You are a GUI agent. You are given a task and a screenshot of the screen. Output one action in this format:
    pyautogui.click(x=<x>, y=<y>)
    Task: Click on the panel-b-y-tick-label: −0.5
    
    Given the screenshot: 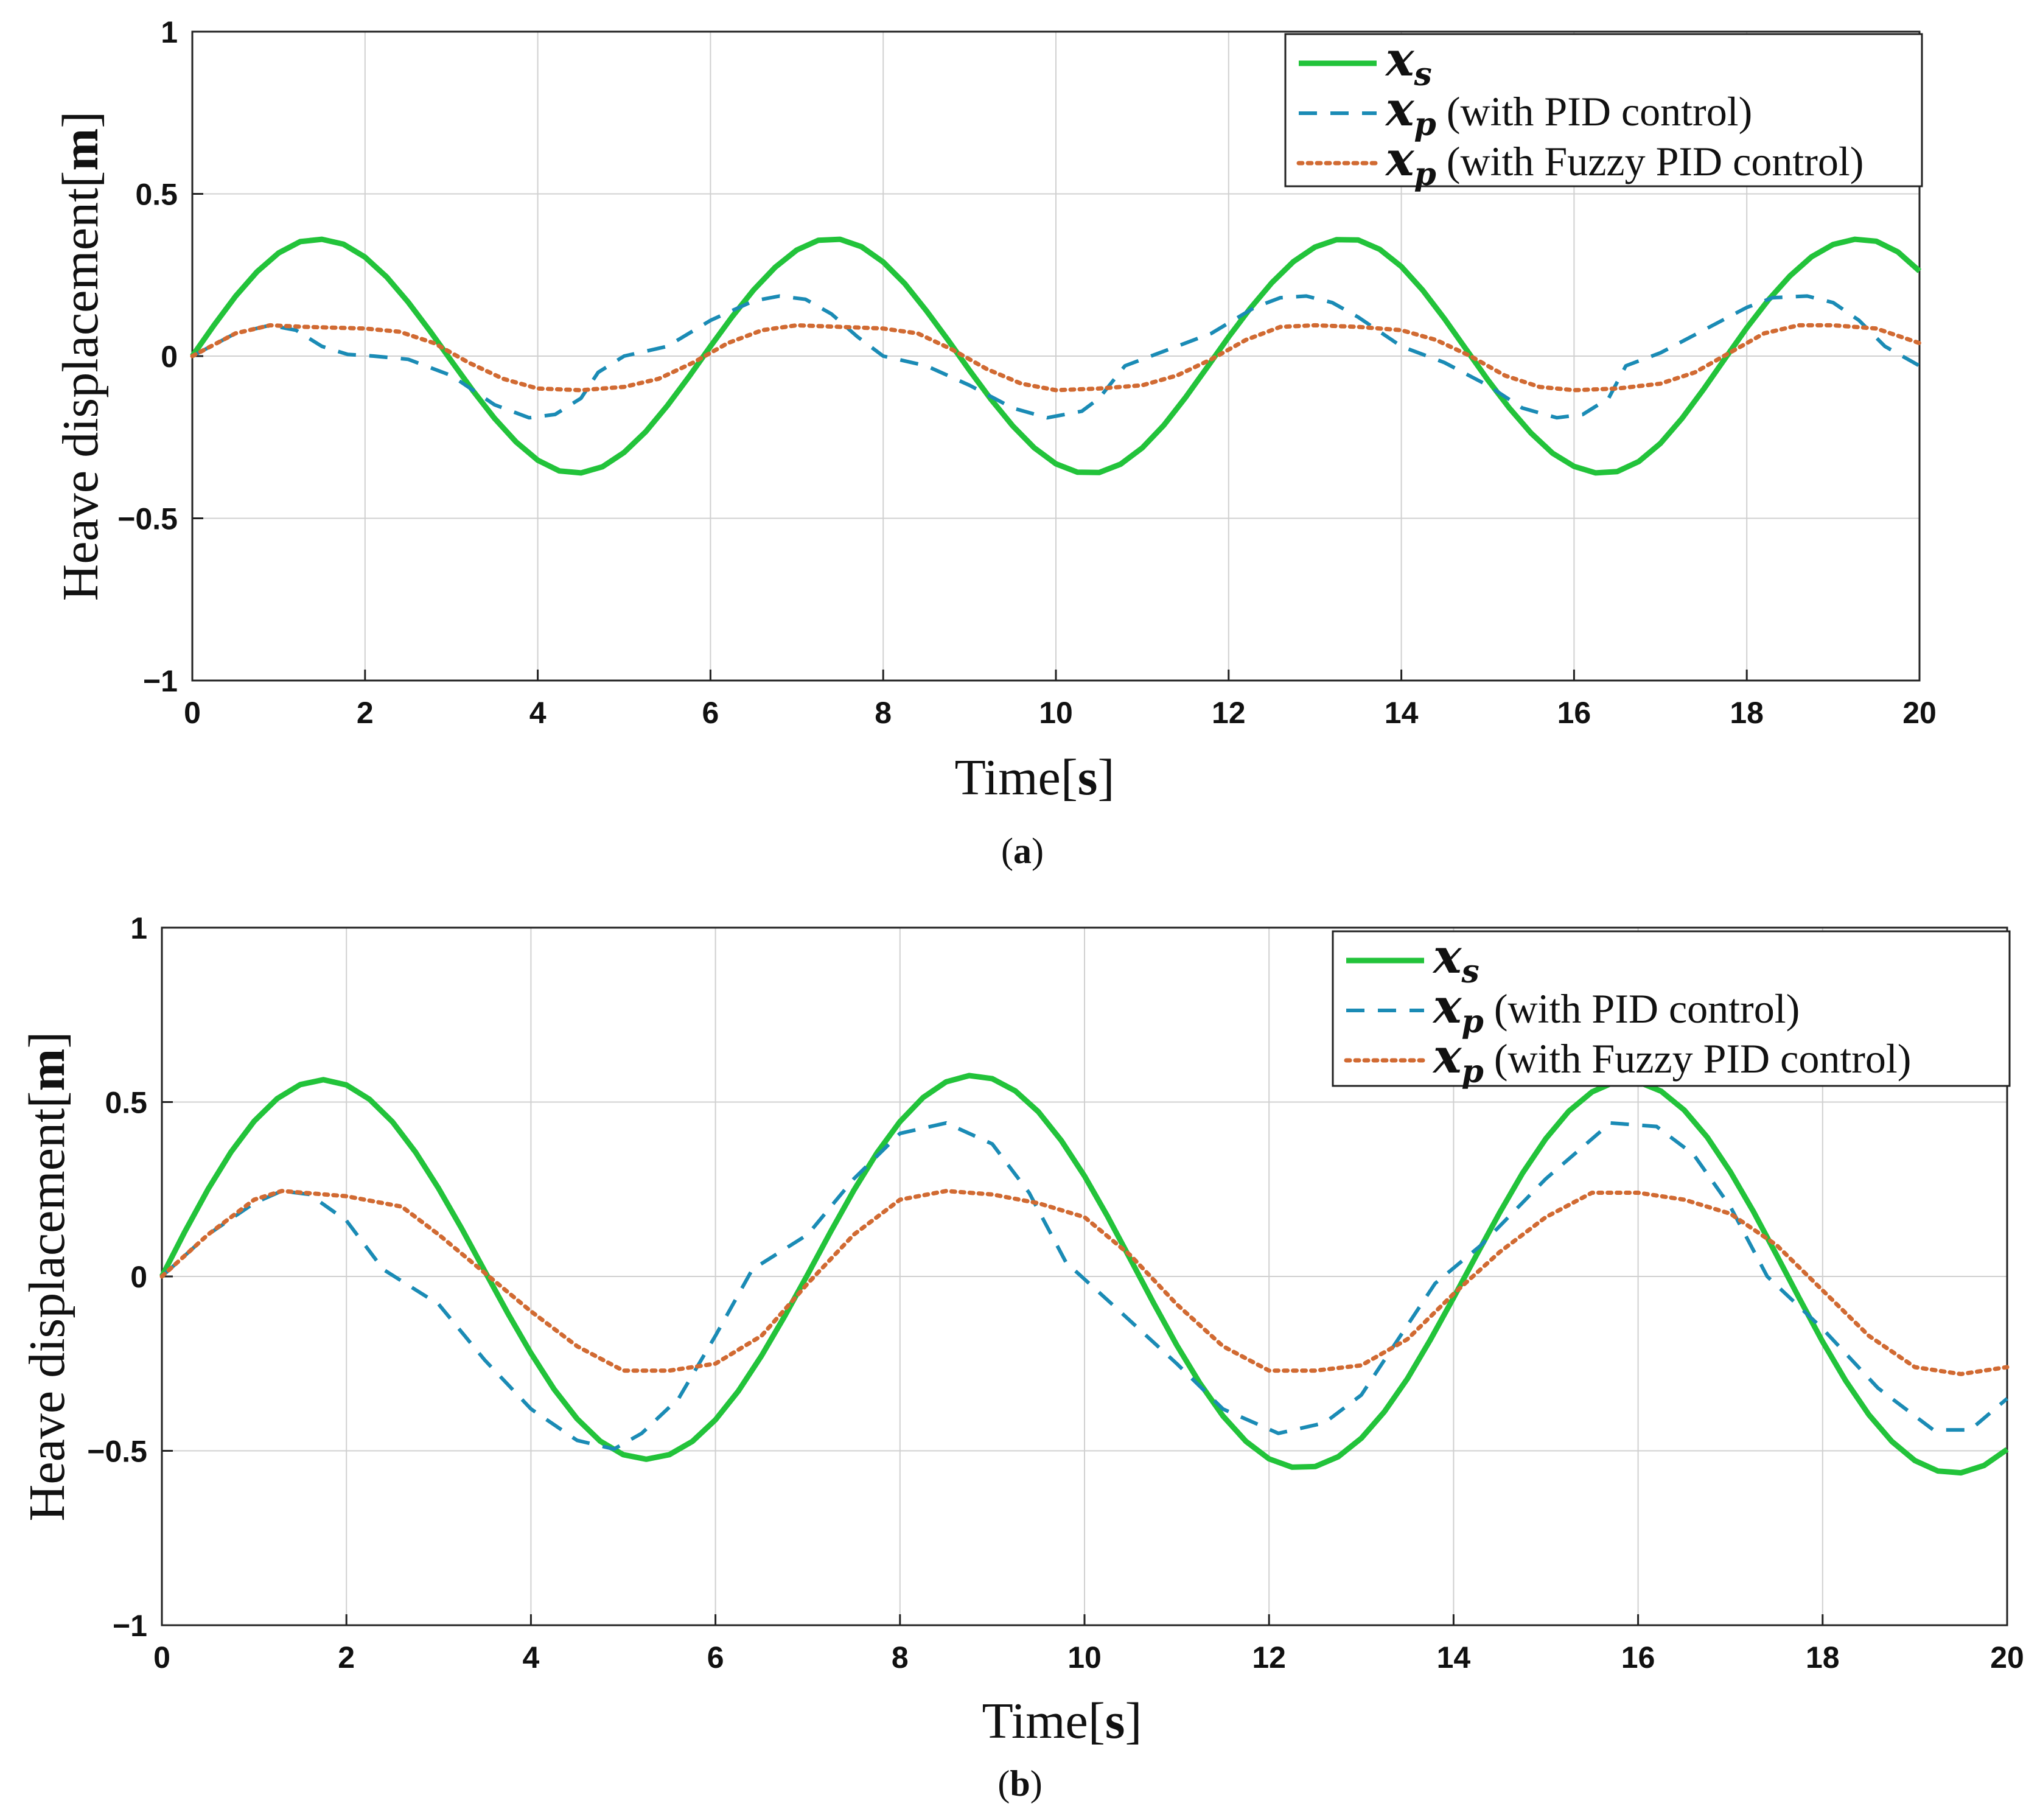 What is the action you would take?
    pyautogui.click(x=117, y=1452)
    